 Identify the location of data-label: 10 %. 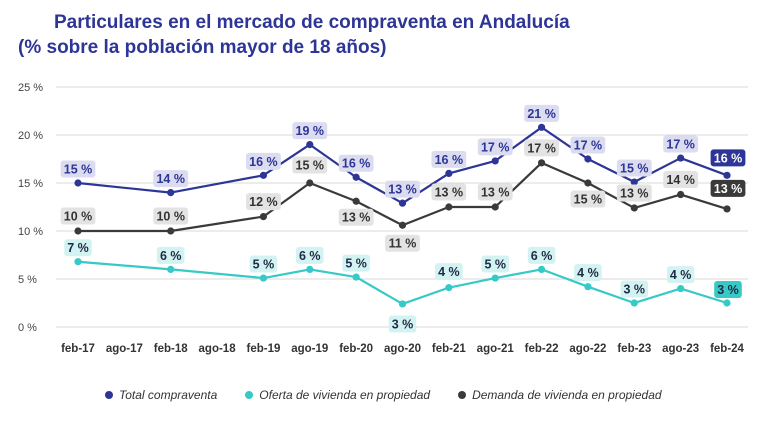
(170, 217).